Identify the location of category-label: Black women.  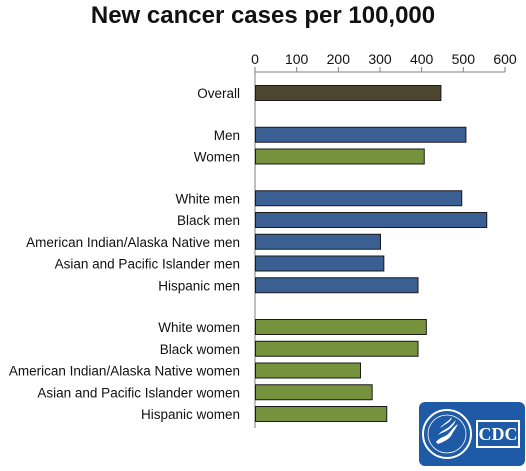
(200, 349).